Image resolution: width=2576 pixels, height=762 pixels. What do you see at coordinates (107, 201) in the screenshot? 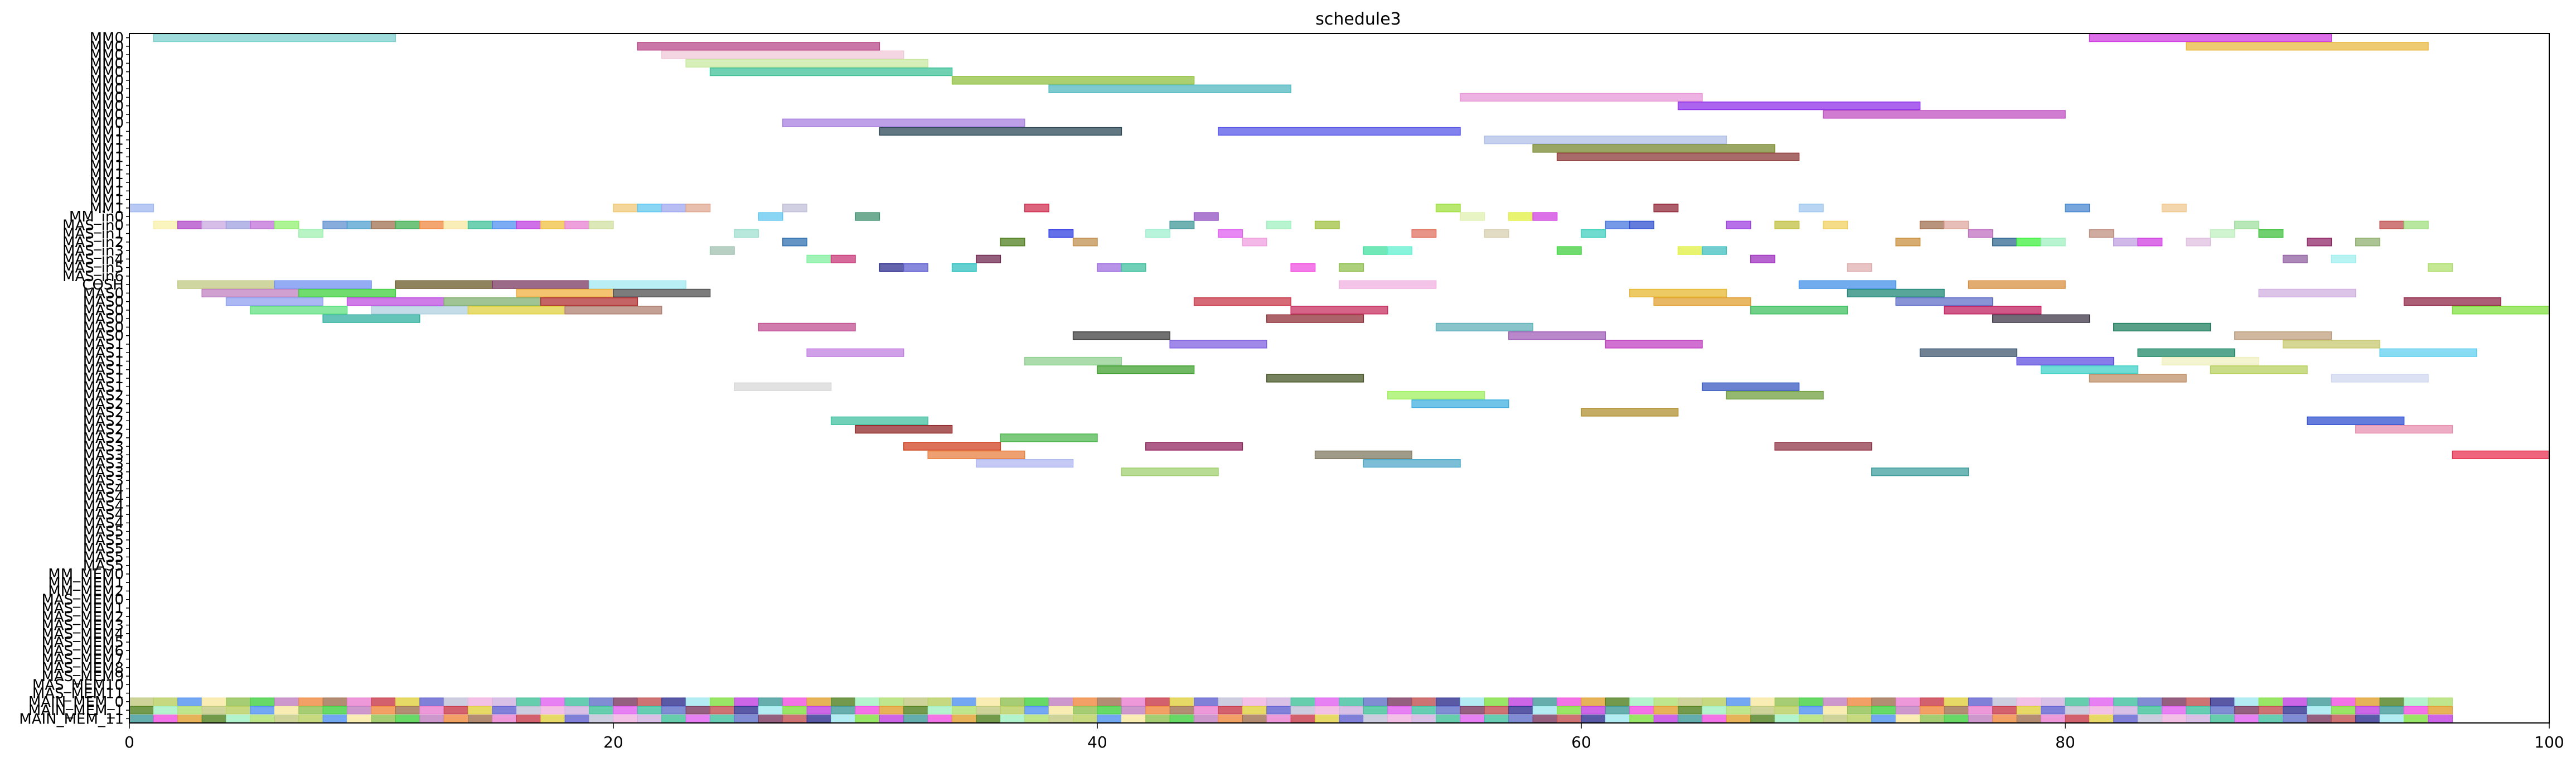
I see `y-tick-label: MM1` at bounding box center [107, 201].